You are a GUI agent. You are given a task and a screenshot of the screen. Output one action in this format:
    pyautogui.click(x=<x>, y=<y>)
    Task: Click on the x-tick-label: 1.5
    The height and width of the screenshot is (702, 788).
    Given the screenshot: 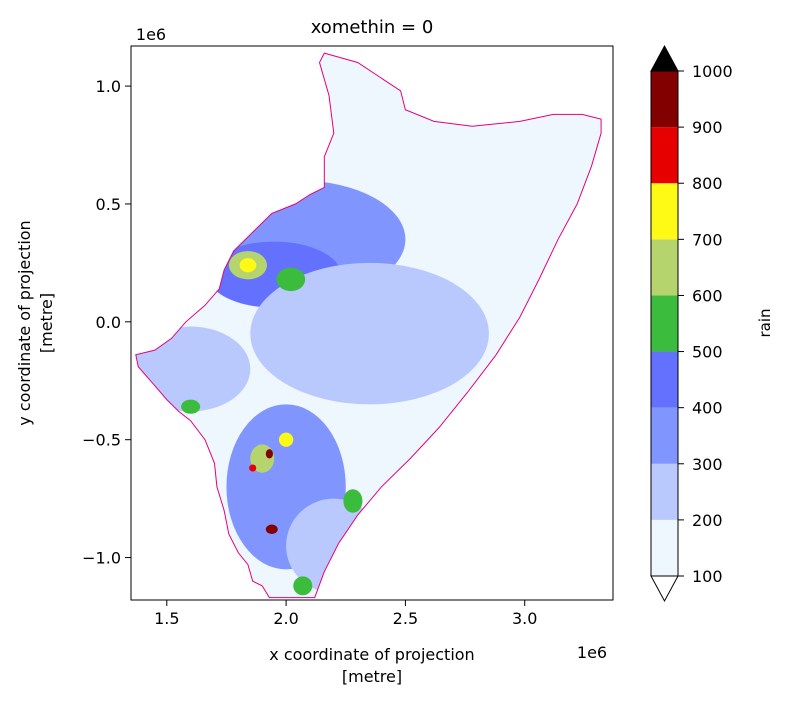 What is the action you would take?
    pyautogui.click(x=166, y=618)
    